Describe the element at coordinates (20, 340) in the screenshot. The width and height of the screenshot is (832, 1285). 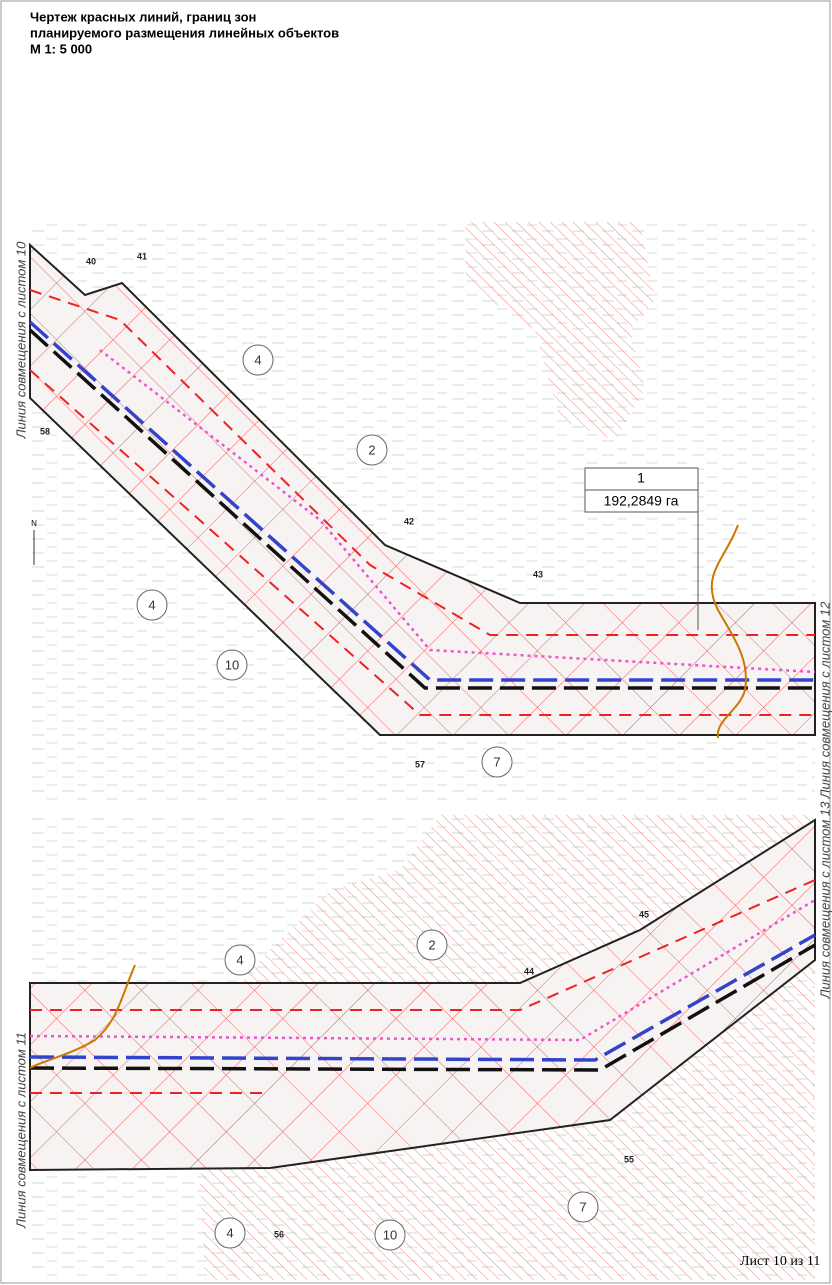
I see `side-label: Линия совмещения с листом 10` at that location.